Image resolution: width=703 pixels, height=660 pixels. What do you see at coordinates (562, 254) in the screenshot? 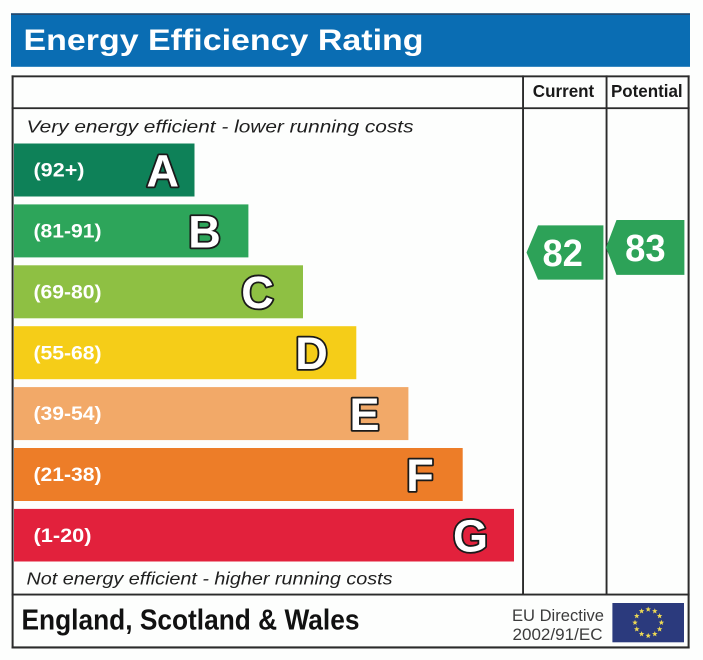
I see `svg-text: 82` at bounding box center [562, 254].